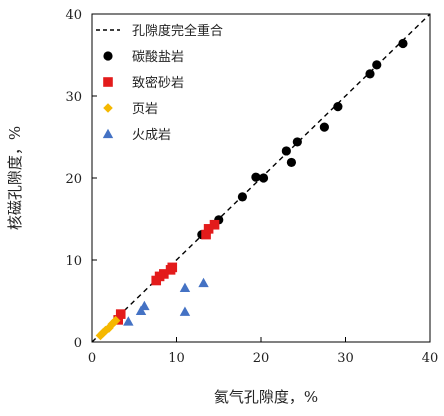  Describe the element at coordinates (92, 358) in the screenshot. I see `x-tick-label: 0` at that location.